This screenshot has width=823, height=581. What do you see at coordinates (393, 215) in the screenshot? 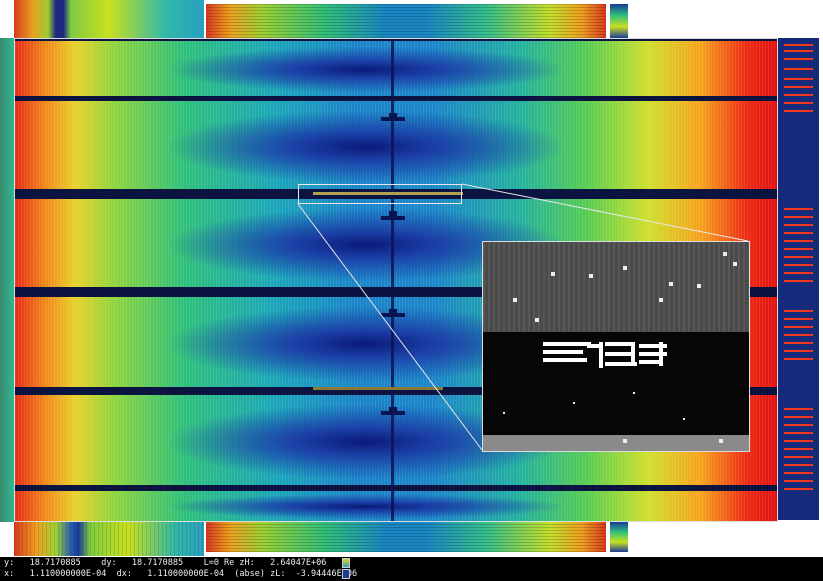
I see `marker-2b` at bounding box center [393, 215].